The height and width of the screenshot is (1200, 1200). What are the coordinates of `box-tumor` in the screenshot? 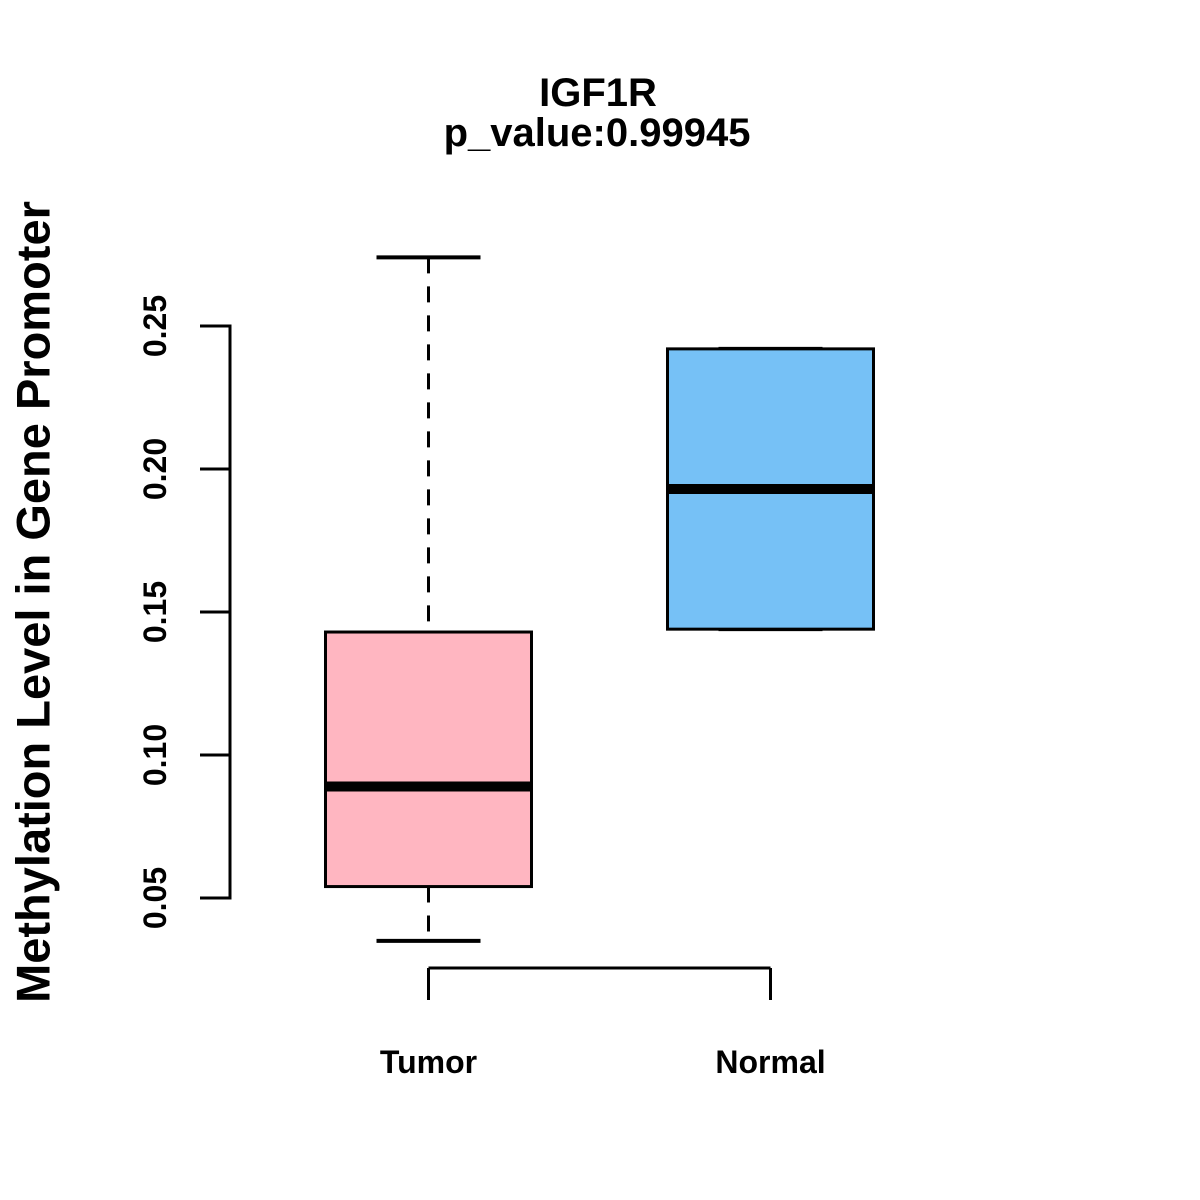 It's located at (428, 759).